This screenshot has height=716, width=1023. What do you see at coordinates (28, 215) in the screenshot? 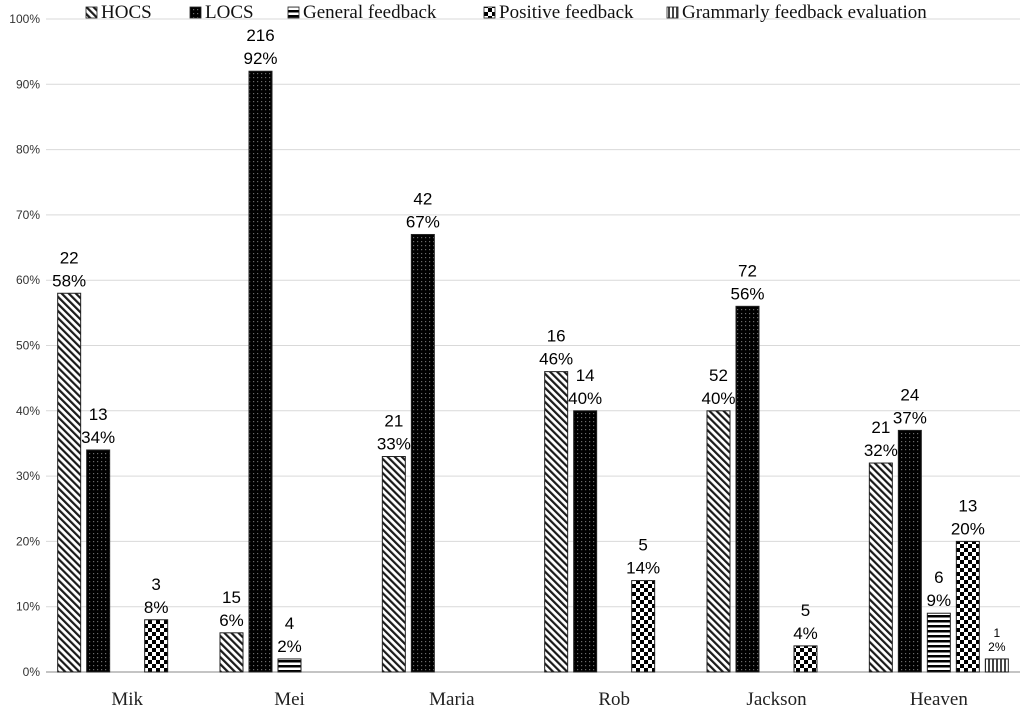
I see `y-tick-label: 70%` at bounding box center [28, 215].